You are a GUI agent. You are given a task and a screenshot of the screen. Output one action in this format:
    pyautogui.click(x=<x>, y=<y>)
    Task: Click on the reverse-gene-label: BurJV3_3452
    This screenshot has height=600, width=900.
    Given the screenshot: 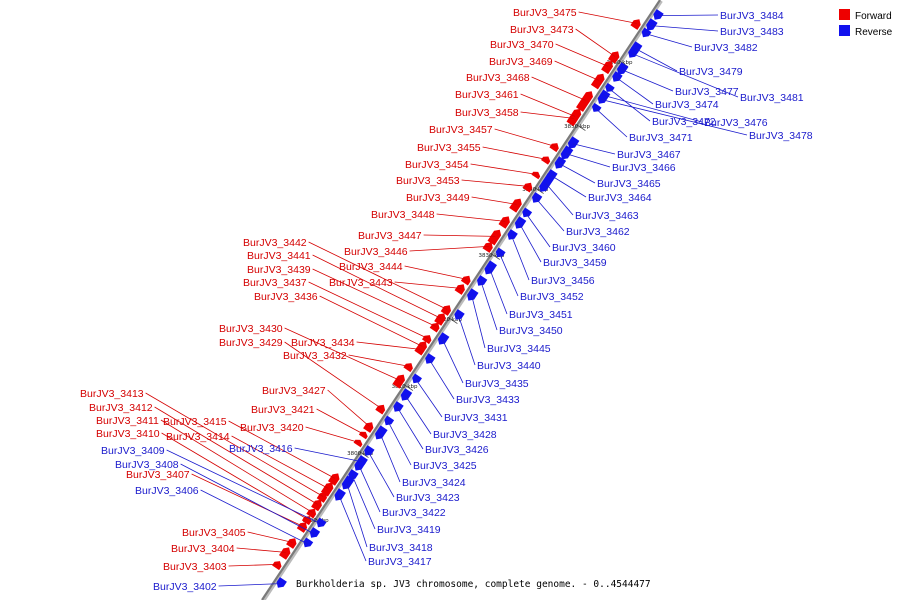 What is the action you would take?
    pyautogui.click(x=552, y=297)
    